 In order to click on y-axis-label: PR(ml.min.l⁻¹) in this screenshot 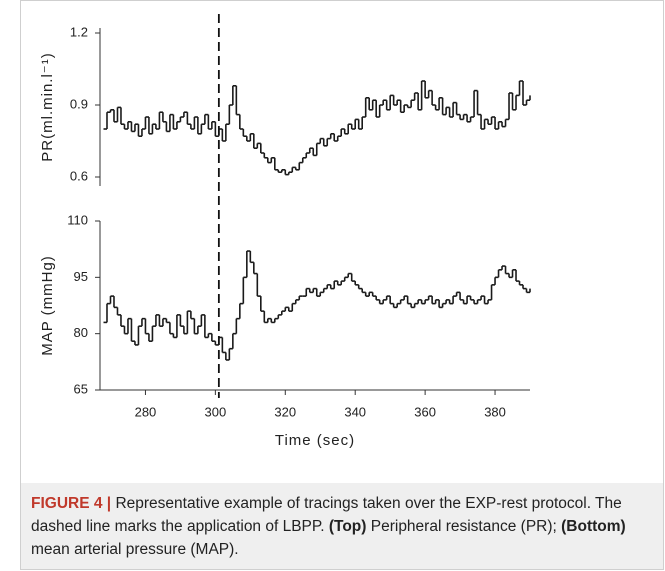, I will do `click(47, 106)`.